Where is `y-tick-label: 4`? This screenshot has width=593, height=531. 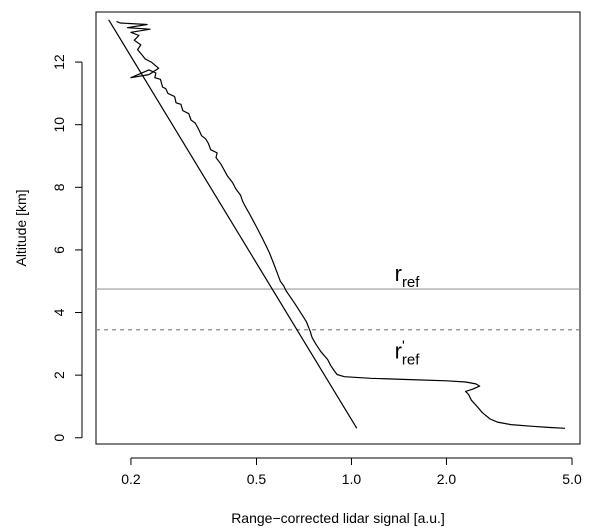 y-tick-label: 4 is located at coordinates (59, 312).